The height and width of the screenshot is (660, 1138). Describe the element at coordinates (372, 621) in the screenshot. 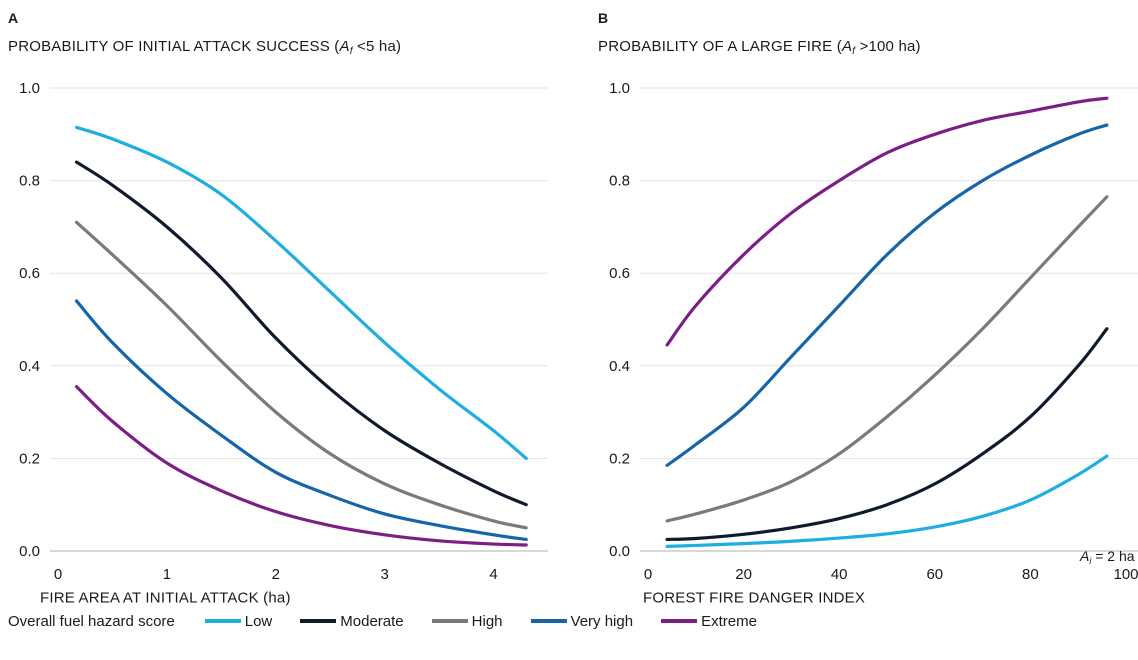

I see `legend-label-moderate: Moderate` at that location.